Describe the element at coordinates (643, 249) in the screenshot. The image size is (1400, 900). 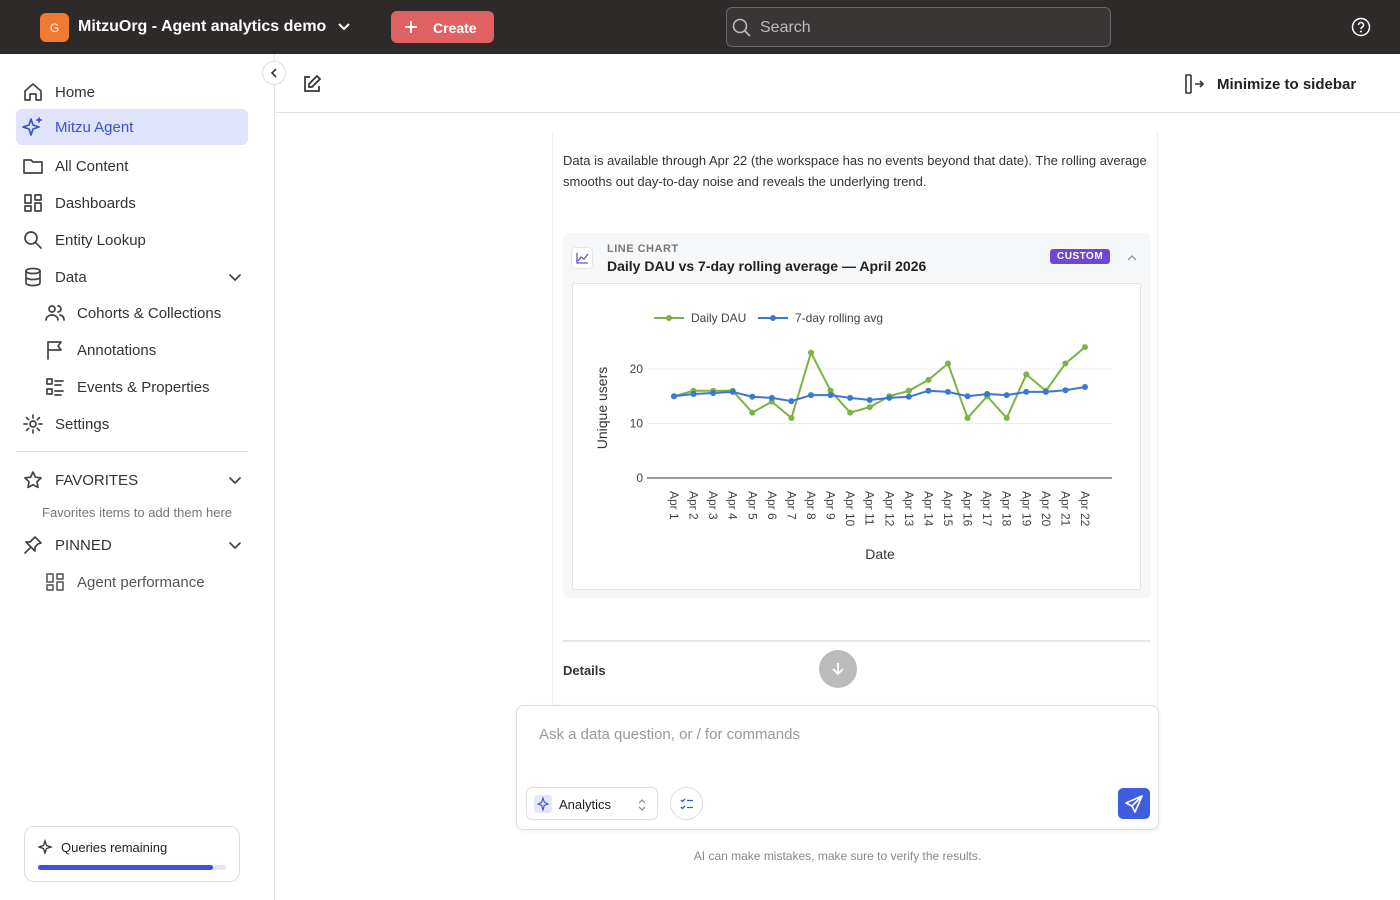
I see `chart-kind: LINE CHART` at that location.